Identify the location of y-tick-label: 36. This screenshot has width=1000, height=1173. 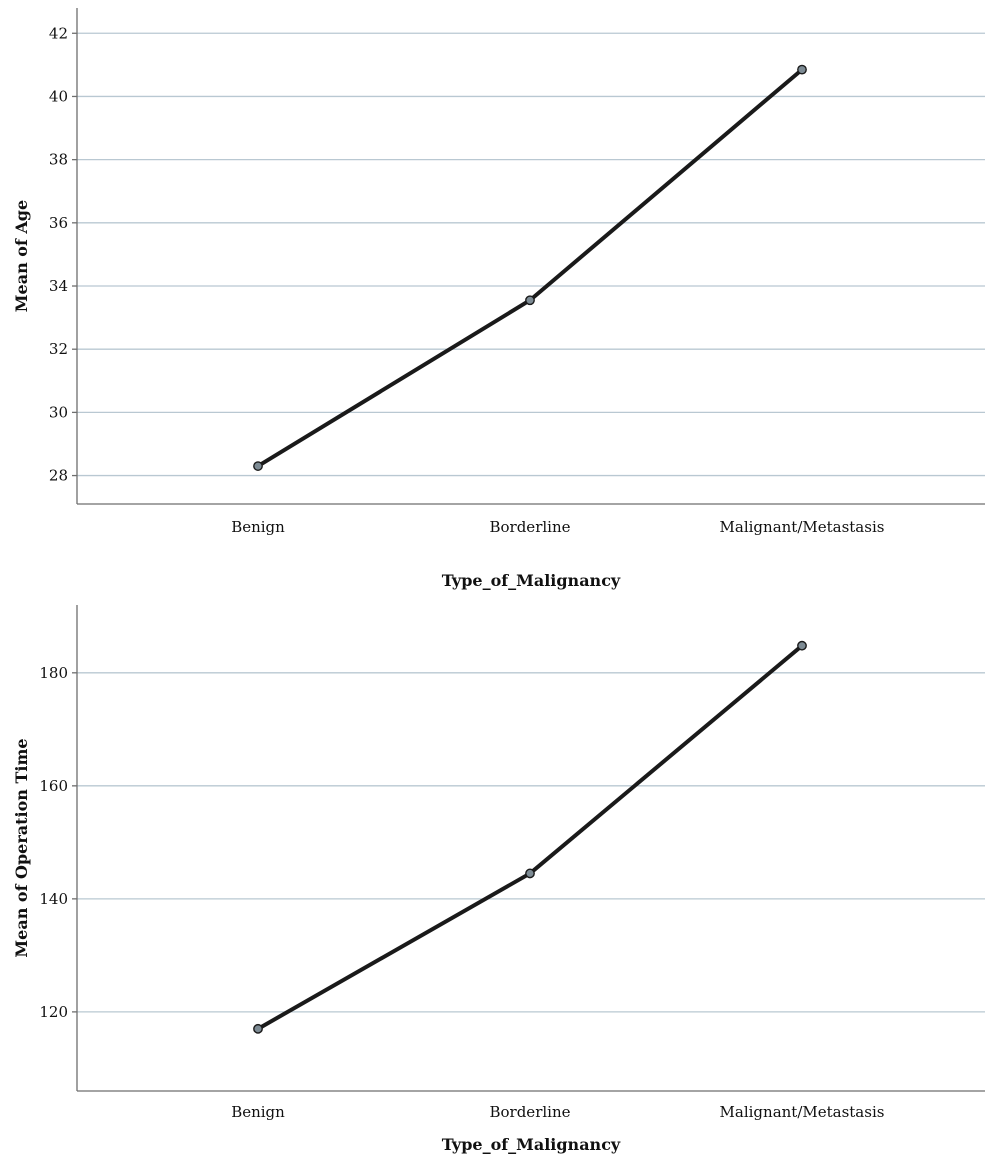
(58, 223).